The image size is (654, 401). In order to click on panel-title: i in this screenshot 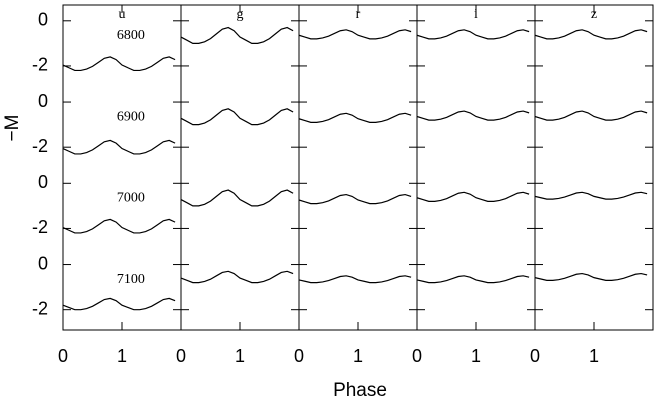, I will do `click(476, 14)`.